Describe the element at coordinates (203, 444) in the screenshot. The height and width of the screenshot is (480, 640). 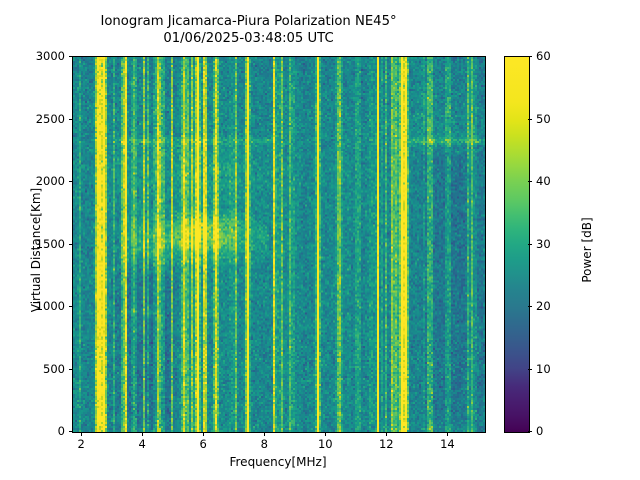
I see `x-tick-label: 6` at that location.